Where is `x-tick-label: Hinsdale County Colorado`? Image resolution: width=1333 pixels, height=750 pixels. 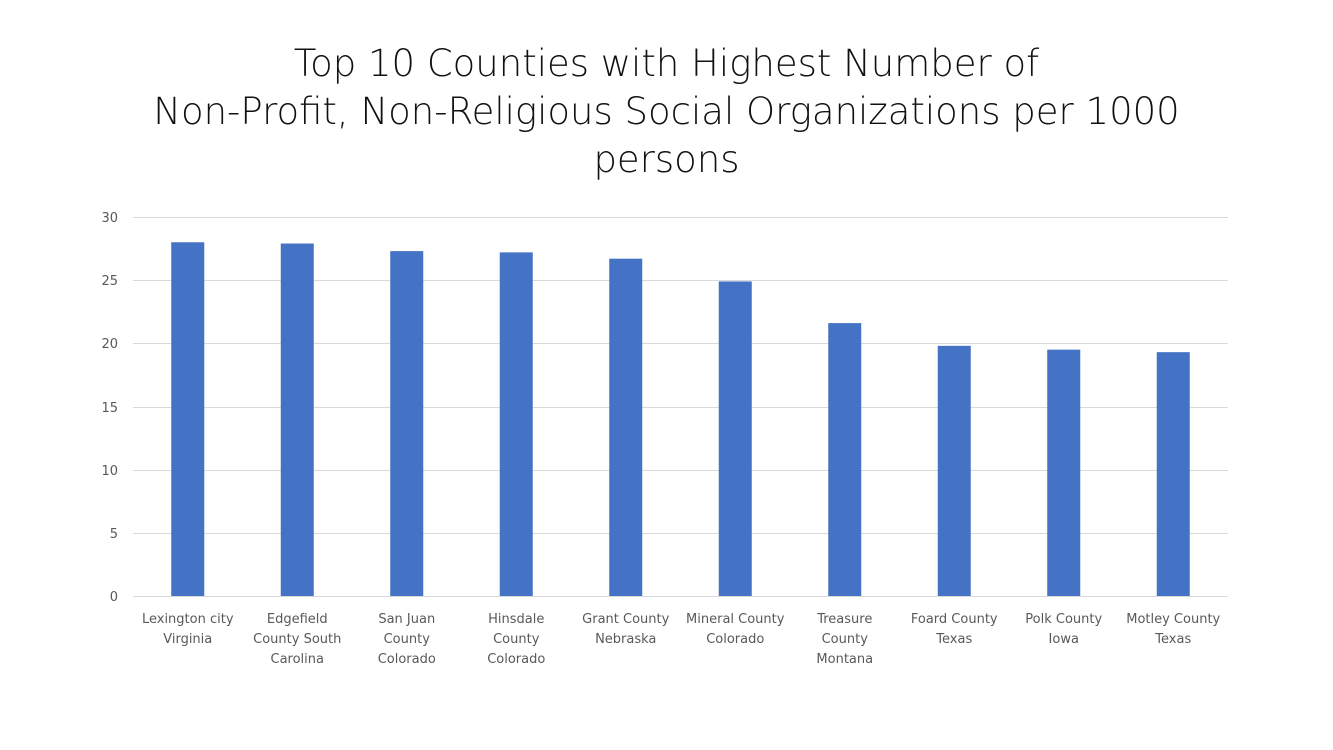 x-tick-label: Hinsdale County Colorado is located at coordinates (516, 639).